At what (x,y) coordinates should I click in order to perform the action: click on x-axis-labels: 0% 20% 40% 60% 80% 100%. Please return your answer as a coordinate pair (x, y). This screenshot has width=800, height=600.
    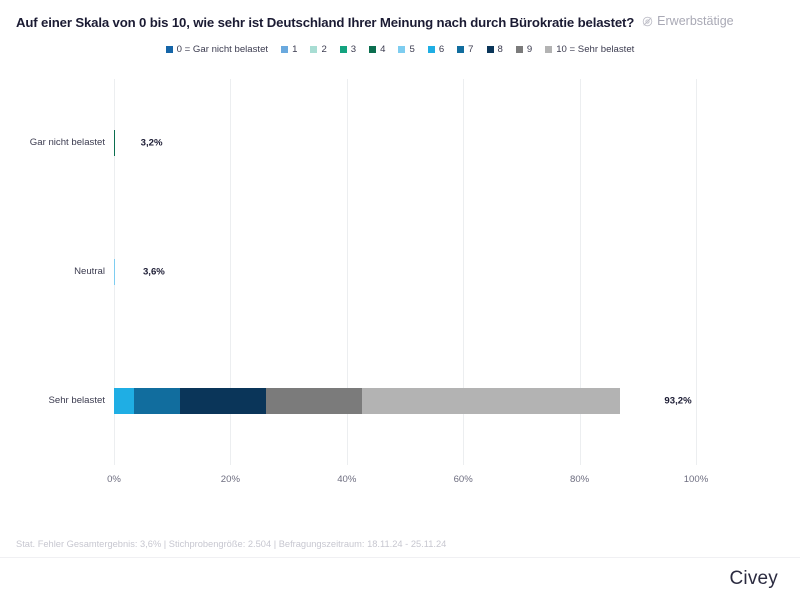
    Looking at the image, I should click on (407, 477).